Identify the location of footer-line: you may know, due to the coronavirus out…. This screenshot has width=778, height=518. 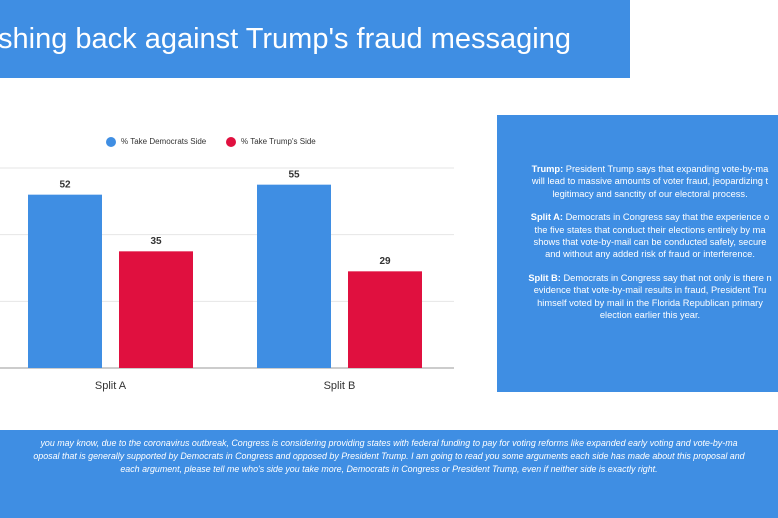
(389, 443).